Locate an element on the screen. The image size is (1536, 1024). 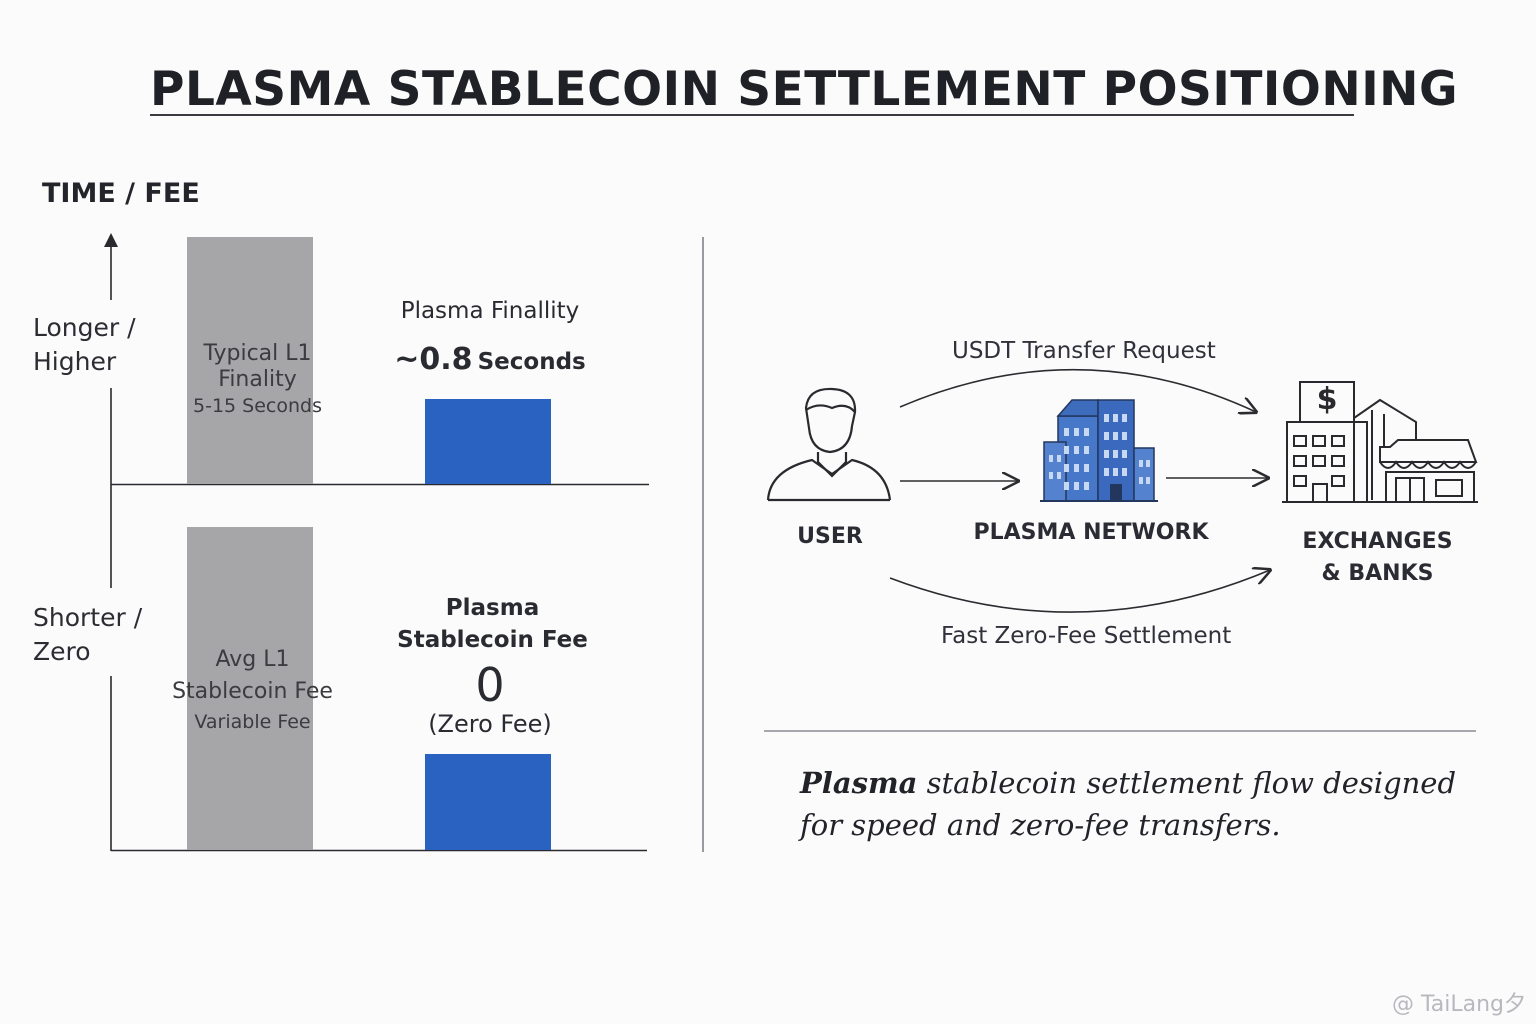
caption-line2: for speed and zero-fee transfers. is located at coordinates (1040, 825).